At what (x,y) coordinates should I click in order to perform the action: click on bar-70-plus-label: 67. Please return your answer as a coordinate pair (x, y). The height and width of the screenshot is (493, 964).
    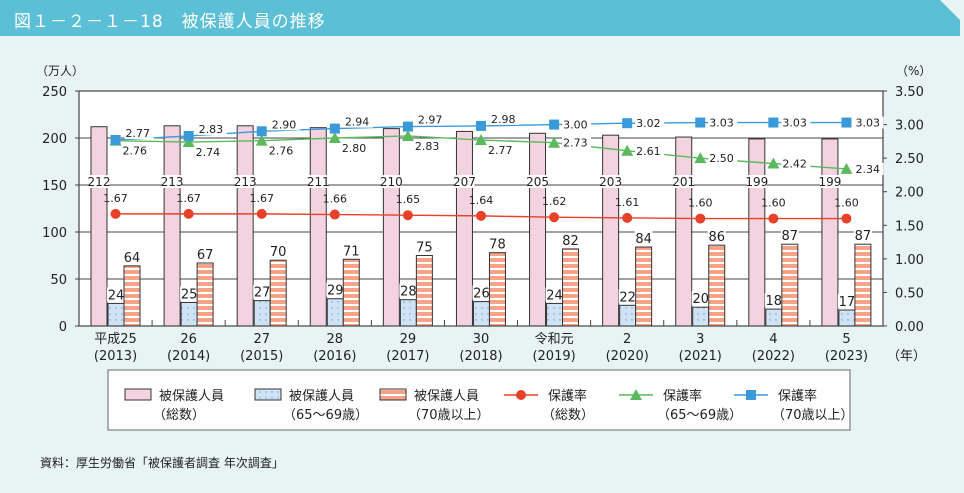
    Looking at the image, I should click on (205, 255).